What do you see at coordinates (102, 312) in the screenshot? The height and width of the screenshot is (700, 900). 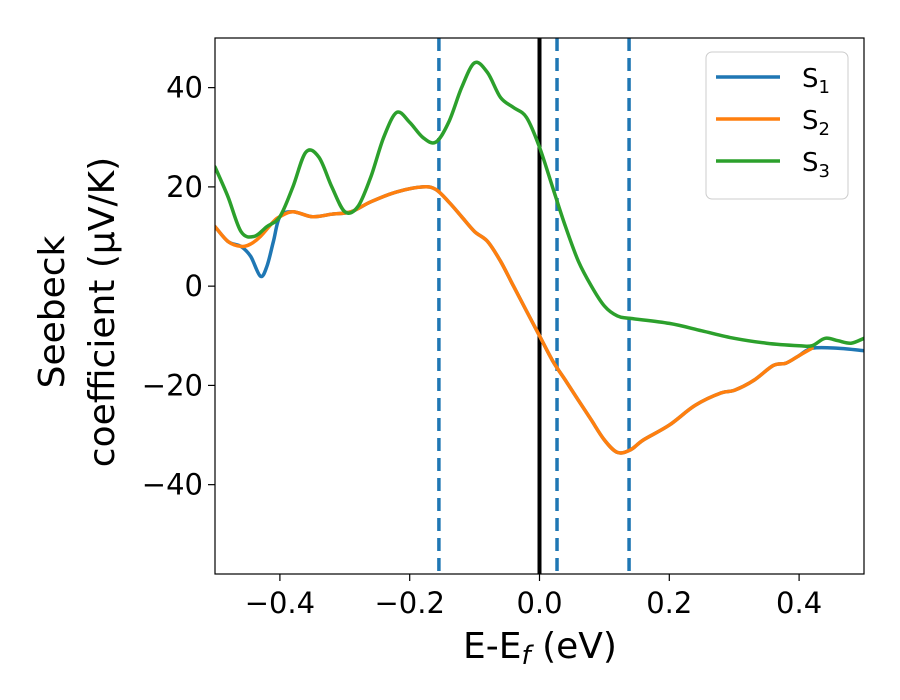 I see `y-axis-label-line2: coefficient (μV/K)` at bounding box center [102, 312].